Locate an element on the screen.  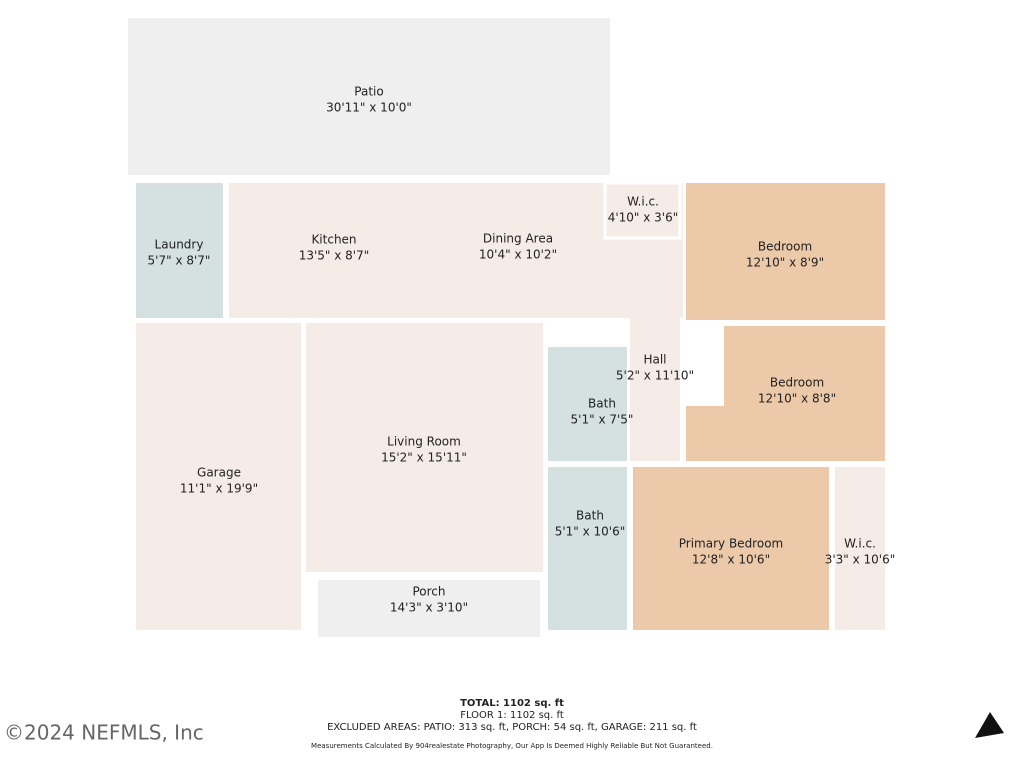
room-name: Patio is located at coordinates (368, 92).